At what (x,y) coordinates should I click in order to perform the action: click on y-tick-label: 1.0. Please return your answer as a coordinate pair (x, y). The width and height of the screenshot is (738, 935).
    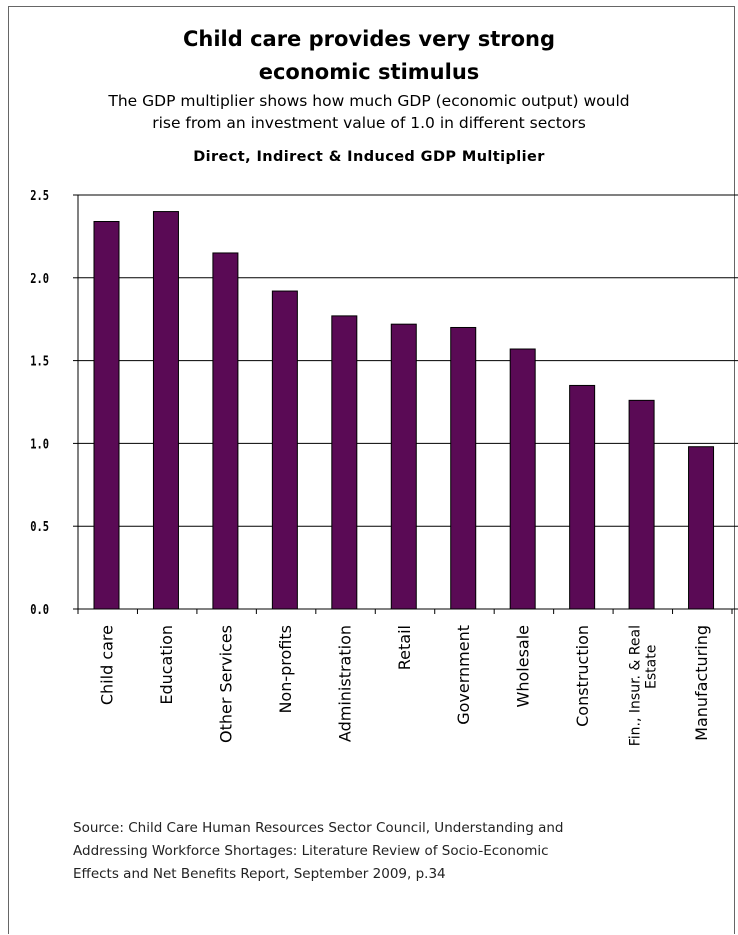
    Looking at the image, I should click on (39, 443).